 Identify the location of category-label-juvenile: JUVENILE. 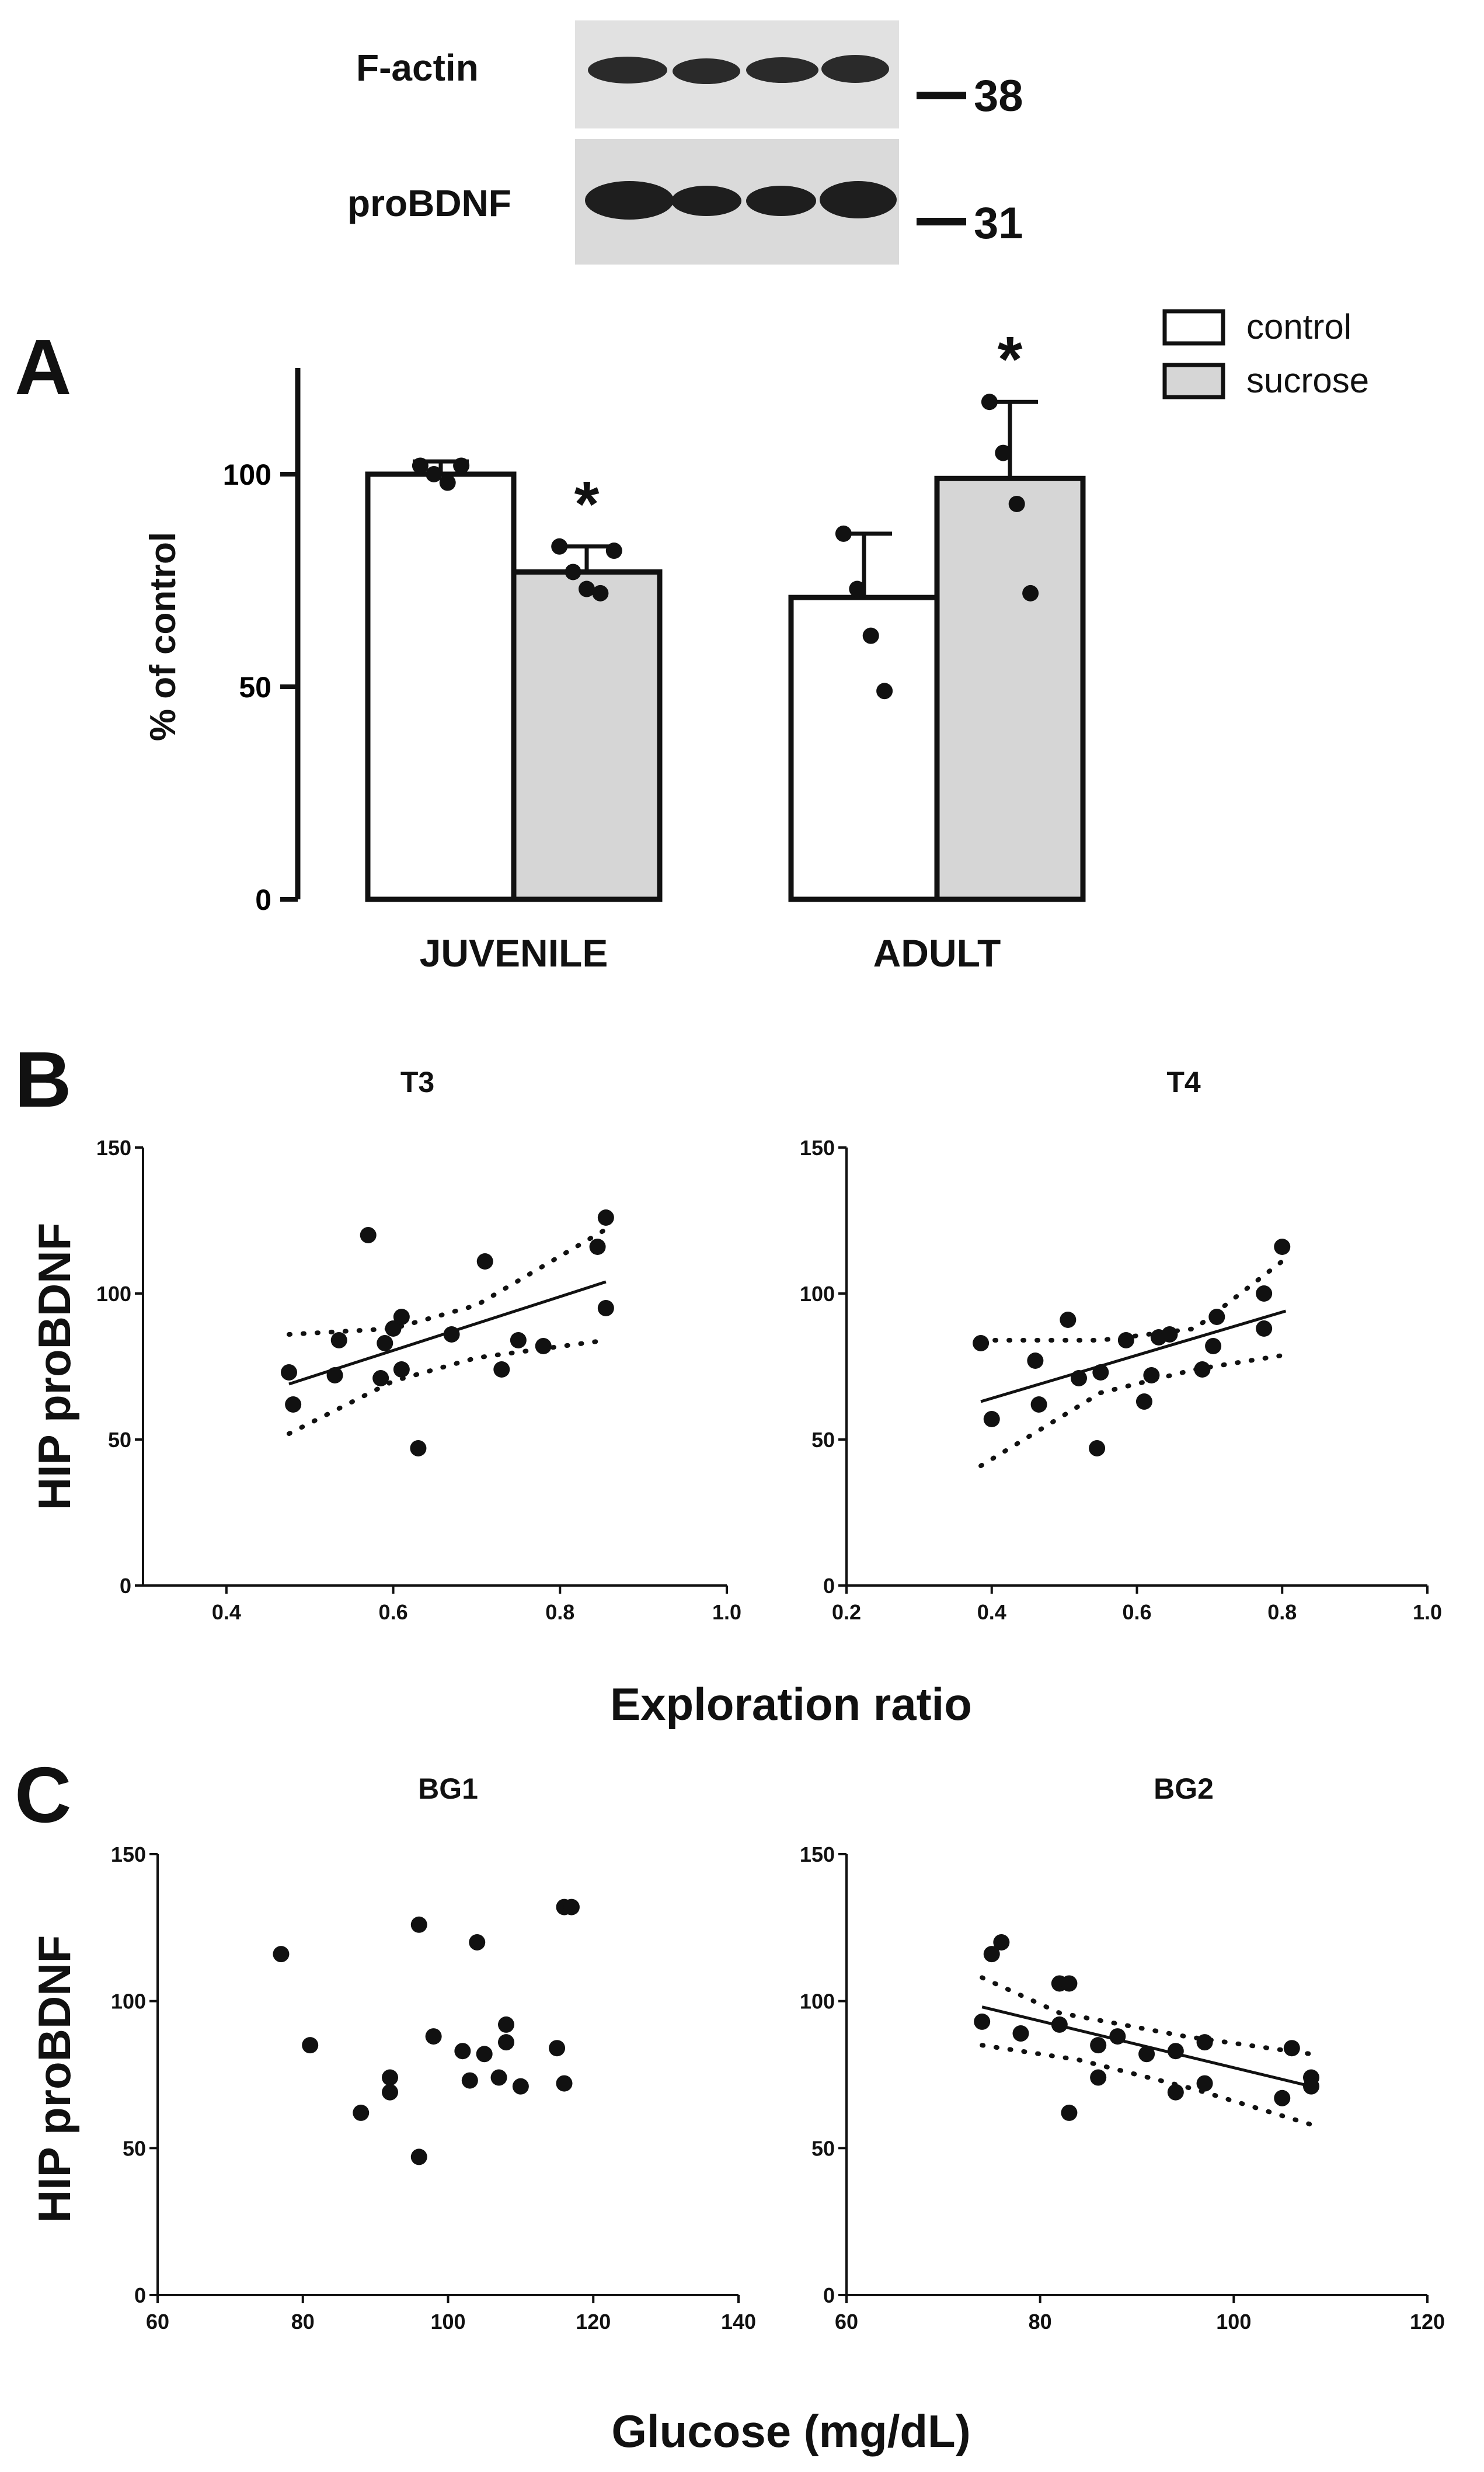
(514, 953).